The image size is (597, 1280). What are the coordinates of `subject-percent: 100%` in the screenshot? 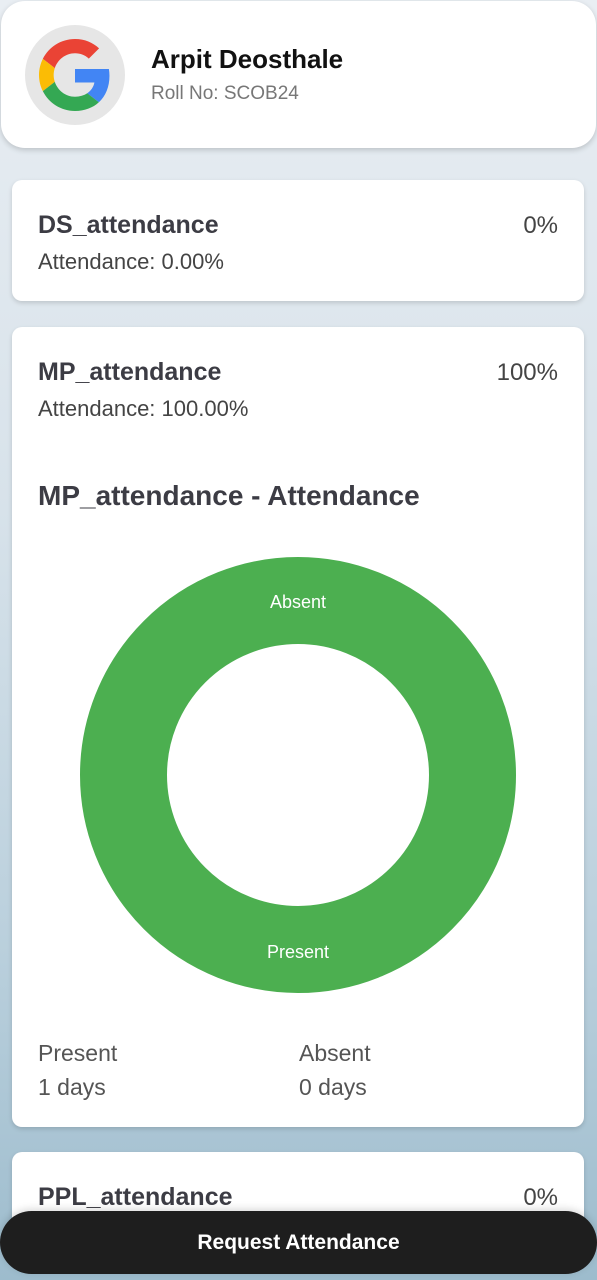 It's located at (527, 372).